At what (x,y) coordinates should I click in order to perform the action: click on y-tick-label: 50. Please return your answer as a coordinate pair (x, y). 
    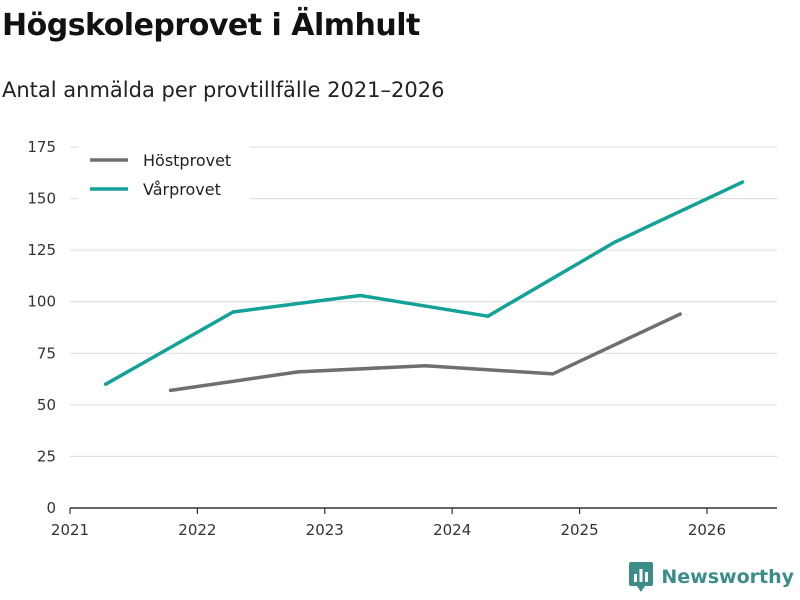
    Looking at the image, I should click on (46, 405).